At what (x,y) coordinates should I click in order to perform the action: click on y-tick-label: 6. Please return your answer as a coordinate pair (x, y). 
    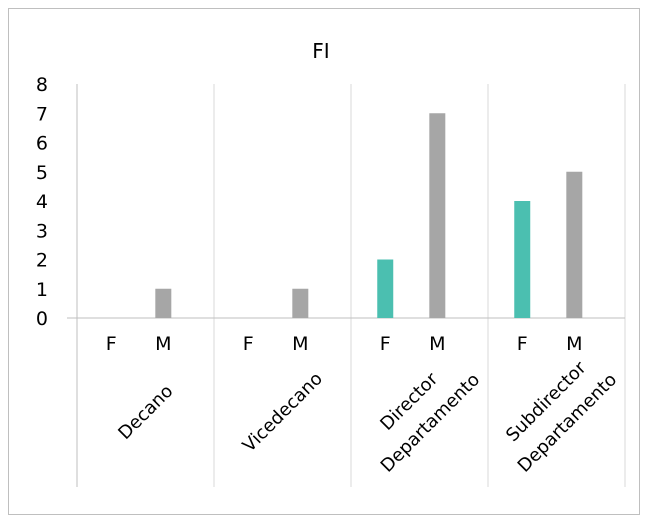
    Looking at the image, I should click on (42, 144).